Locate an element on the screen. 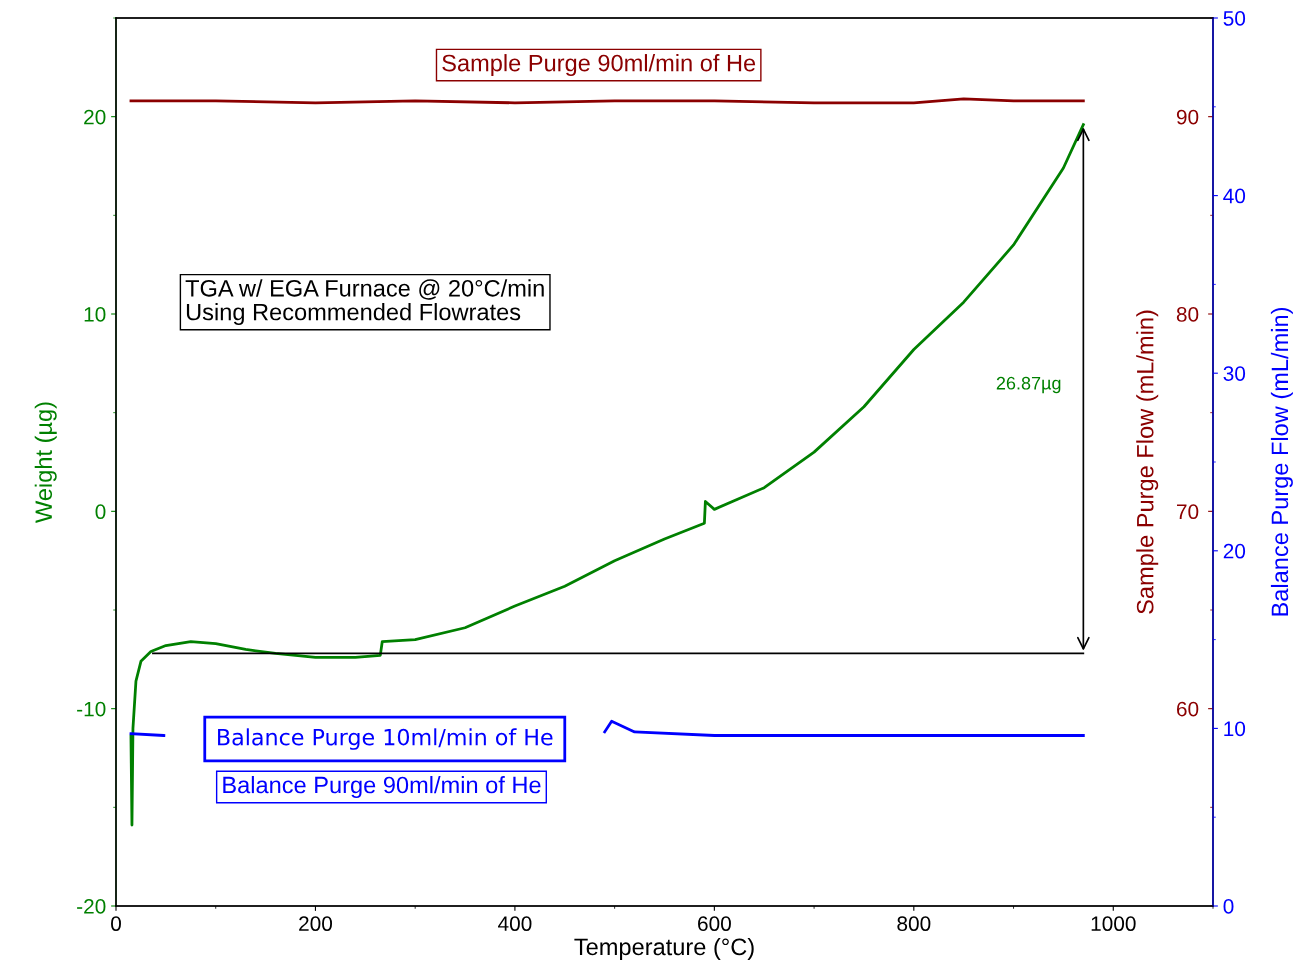  y-tick-label: 0 is located at coordinates (100, 512).